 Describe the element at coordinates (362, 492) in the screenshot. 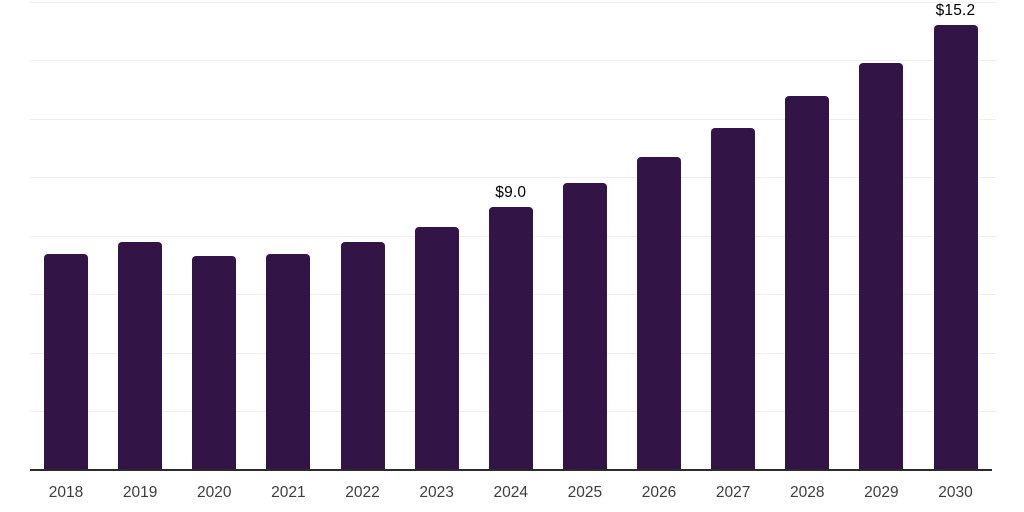

I see `x-tick-label: 2022` at that location.